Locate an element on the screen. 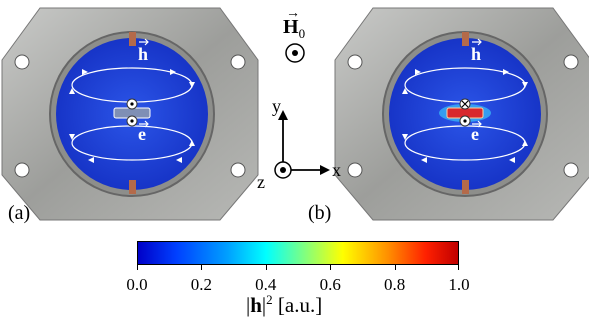 This screenshot has width=589, height=327. colorbar-tick-label: 0.2 is located at coordinates (201, 284).